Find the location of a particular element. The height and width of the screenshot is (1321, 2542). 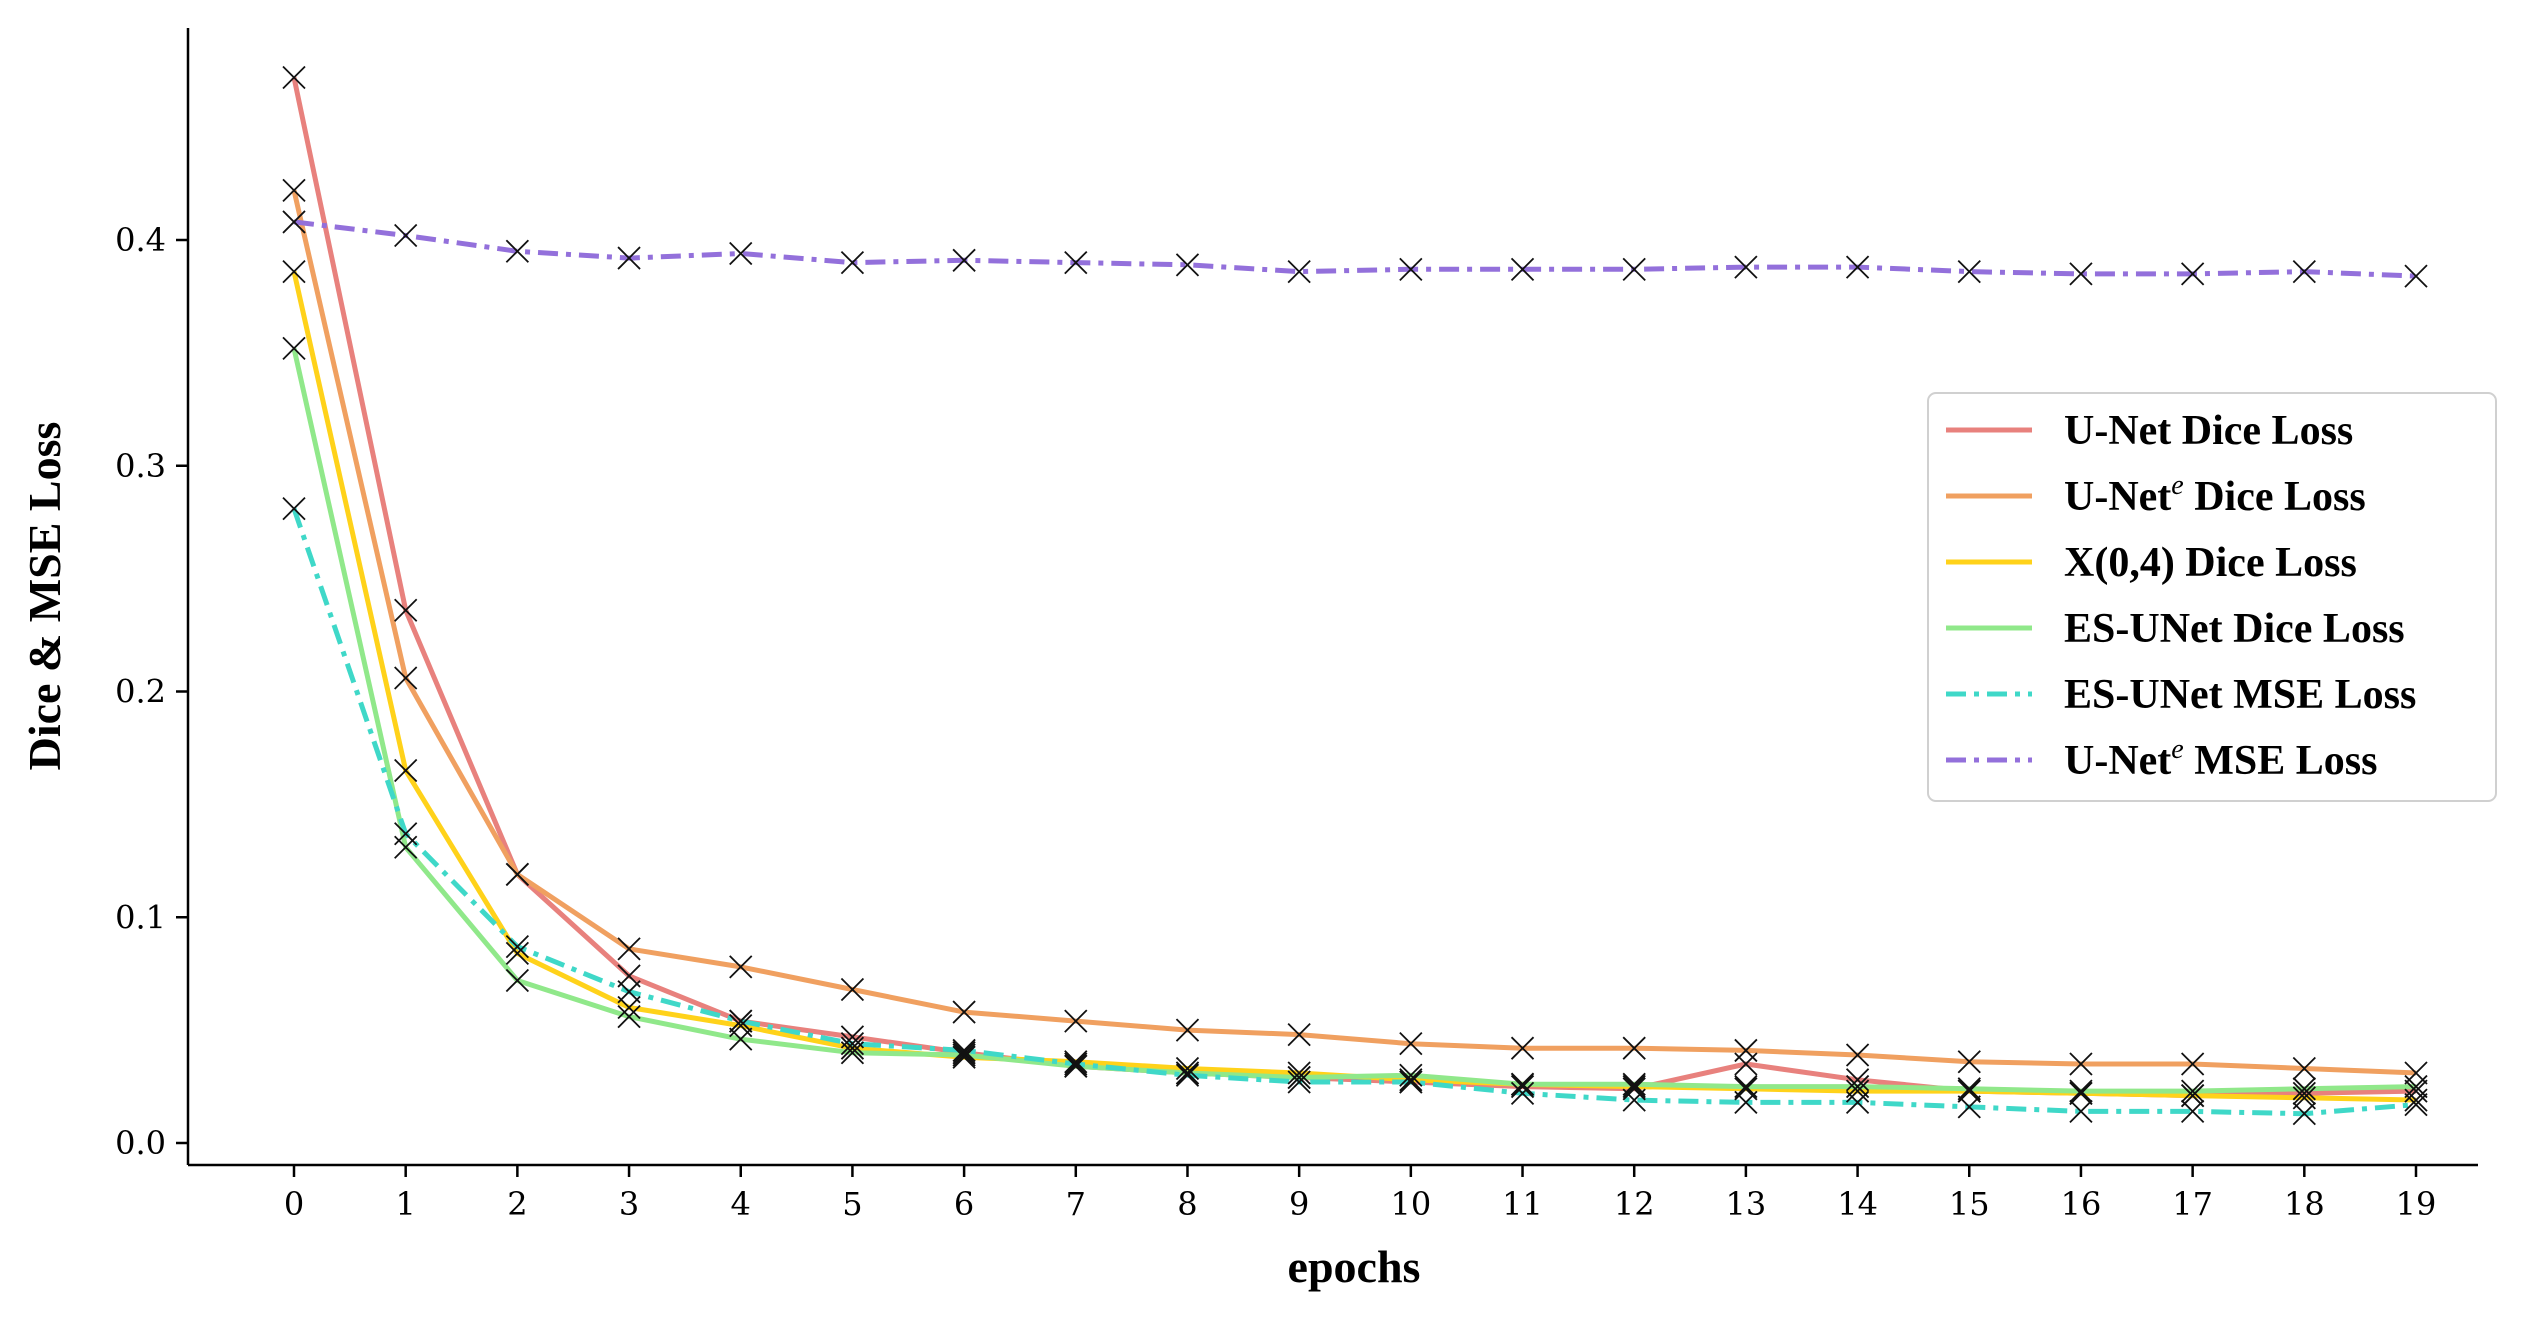

legend-label: U-Net Dice Loss is located at coordinates (2208, 431).